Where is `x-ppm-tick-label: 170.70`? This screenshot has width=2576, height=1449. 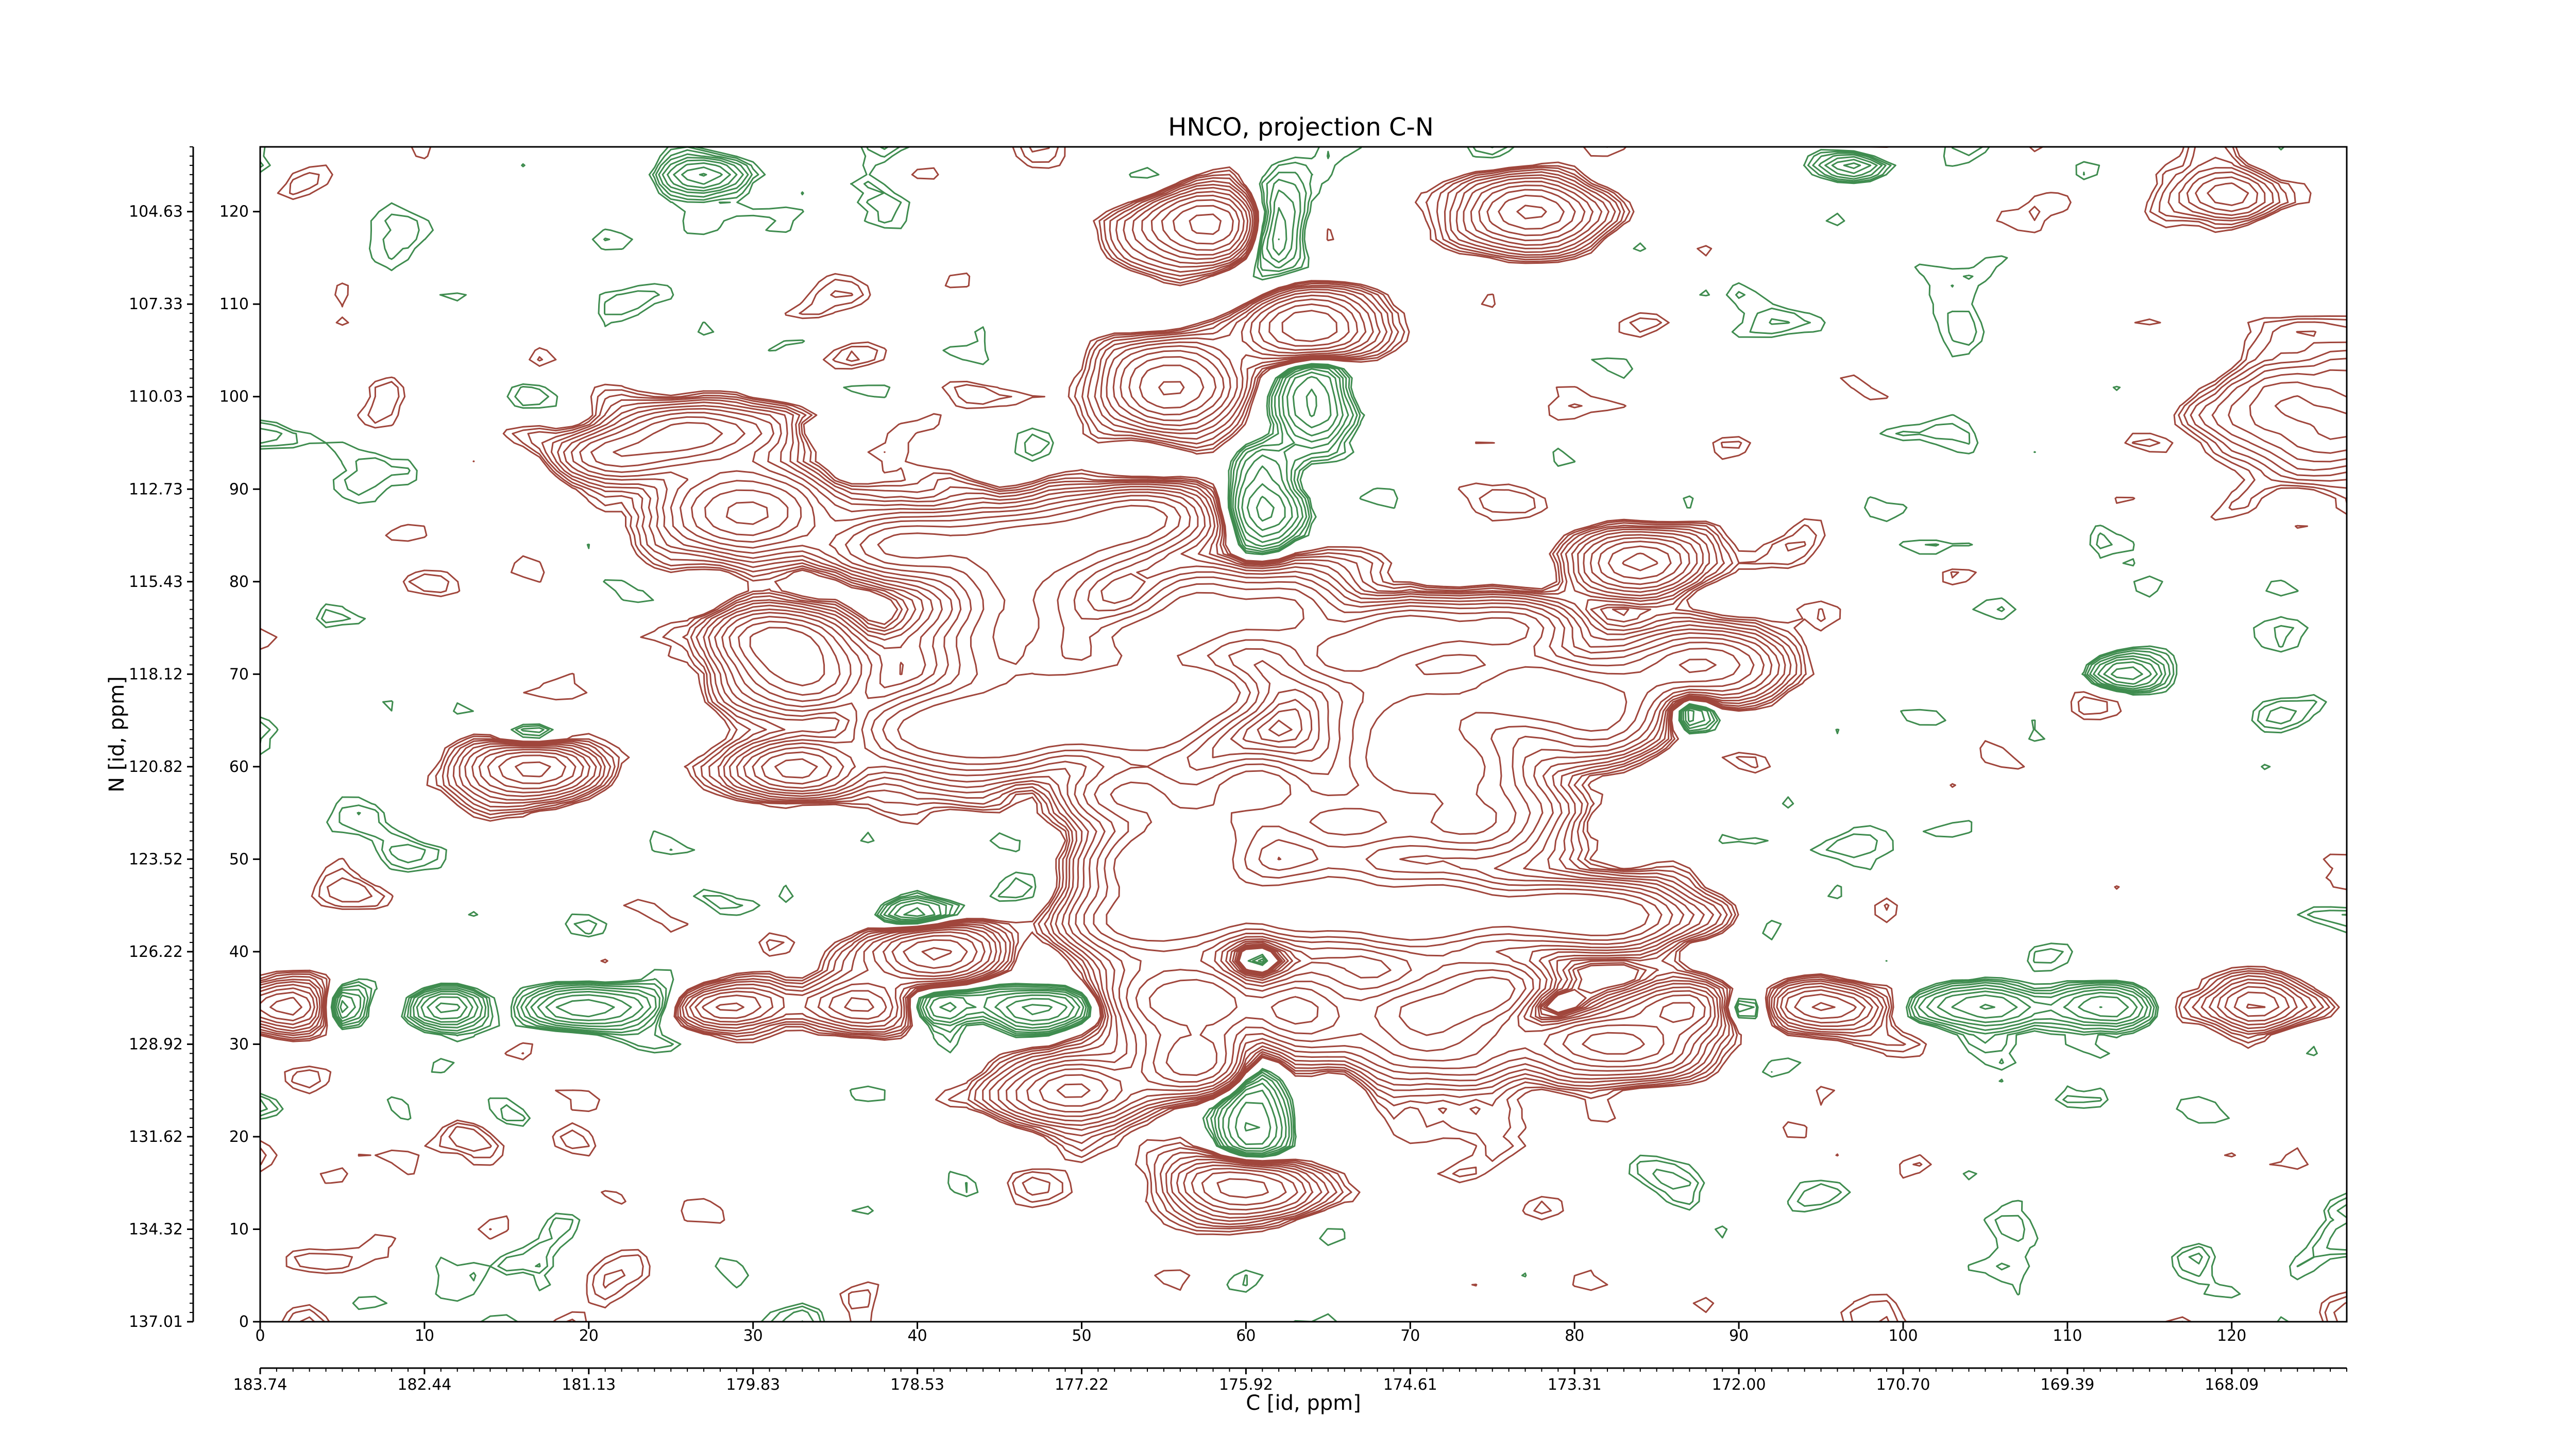
x-ppm-tick-label: 170.70 is located at coordinates (1903, 1385).